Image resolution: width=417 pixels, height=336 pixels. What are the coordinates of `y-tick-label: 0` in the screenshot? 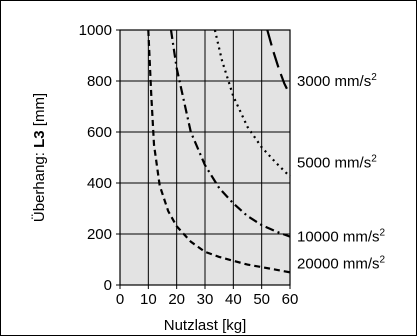 It's located at (108, 285).